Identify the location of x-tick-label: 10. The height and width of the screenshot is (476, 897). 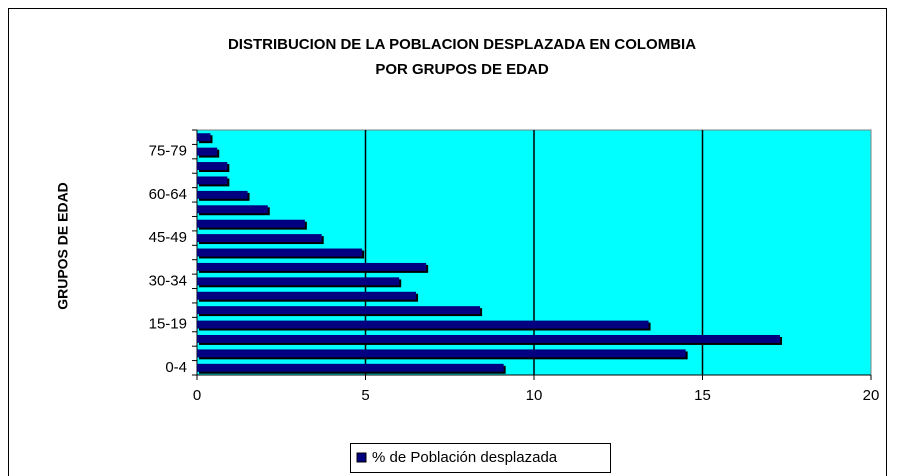
(534, 395).